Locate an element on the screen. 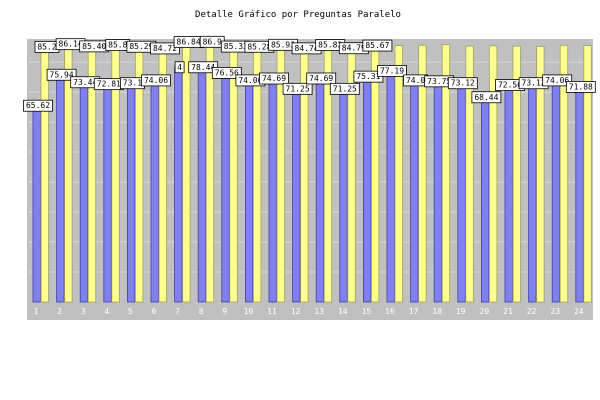  svg-text: 86.84 is located at coordinates (189, 42).